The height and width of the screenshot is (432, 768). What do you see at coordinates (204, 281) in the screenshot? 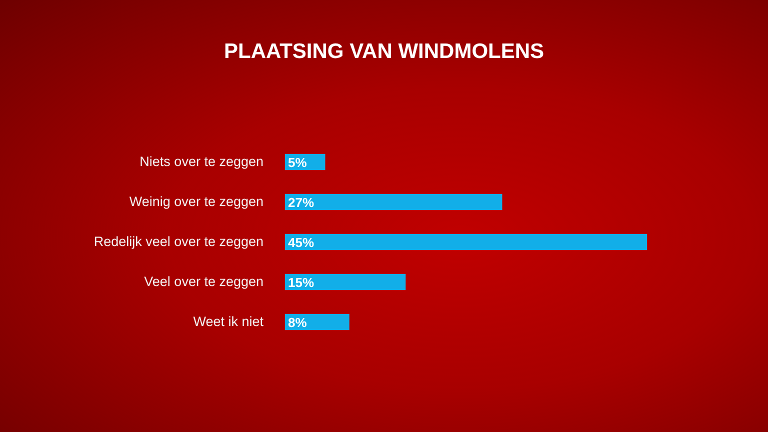
I see `y-tick-label: Veel over te zeggen` at bounding box center [204, 281].